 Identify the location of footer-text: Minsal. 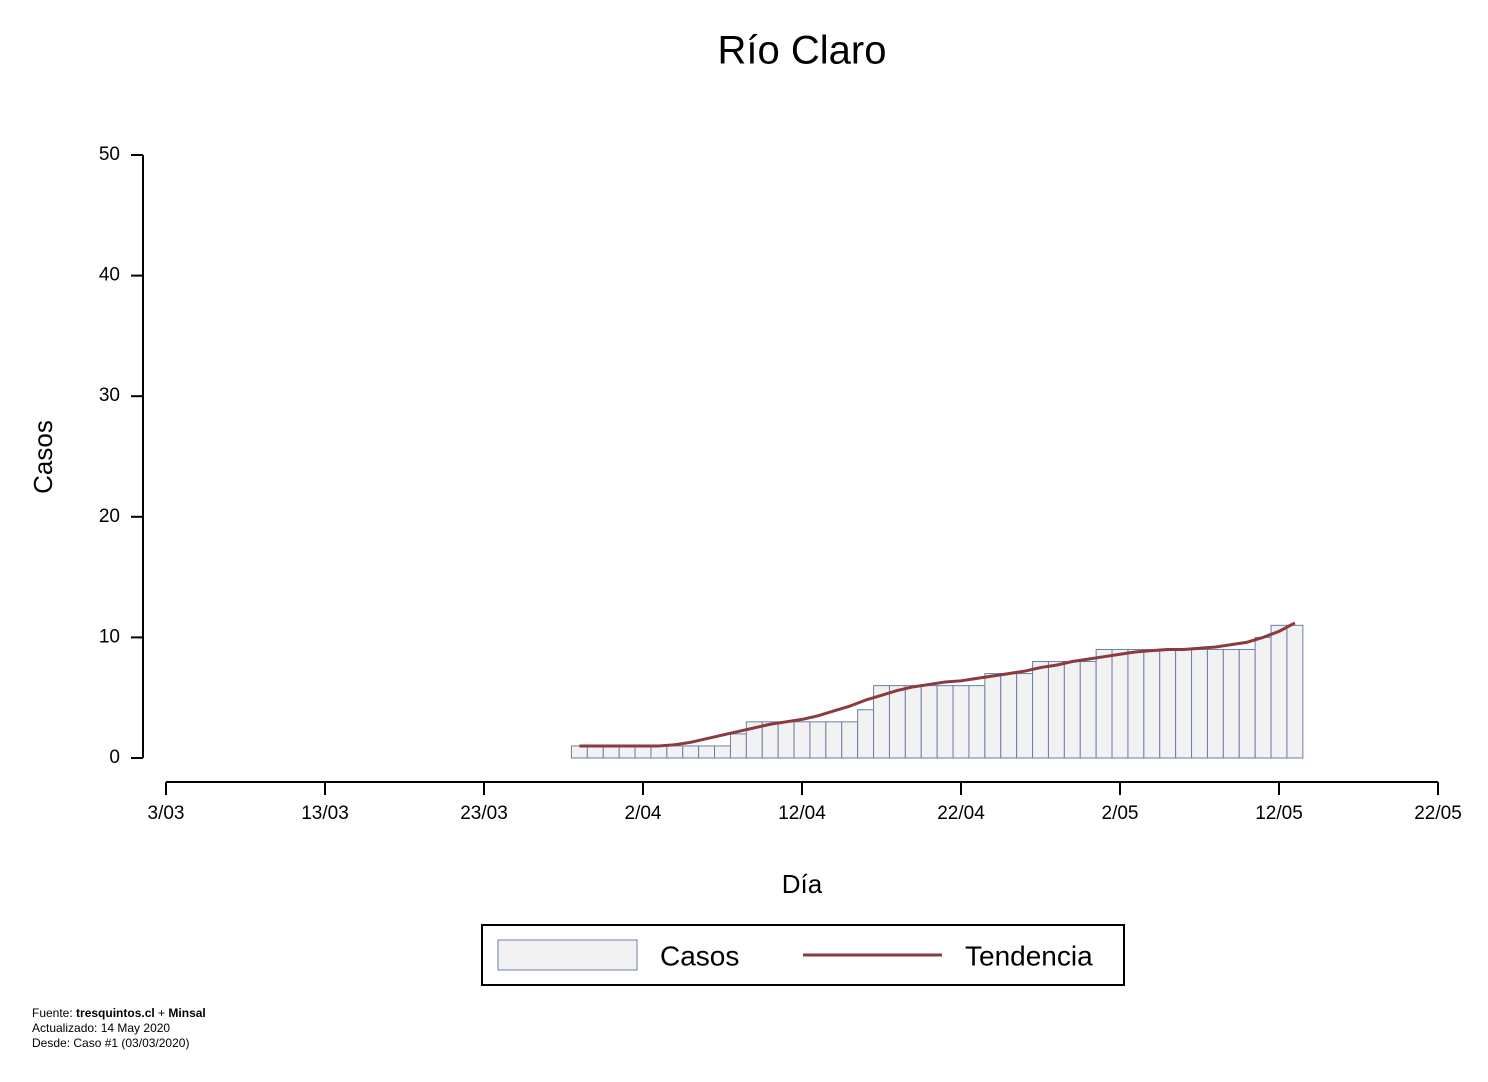
(186, 1013).